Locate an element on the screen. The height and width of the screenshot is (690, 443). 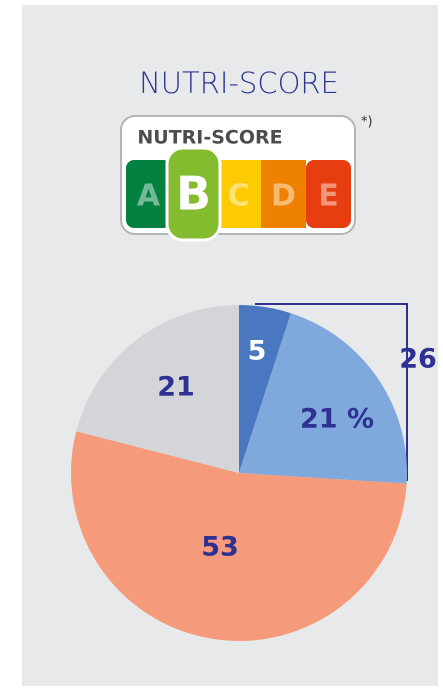
data-label: 21 % is located at coordinates (337, 419).